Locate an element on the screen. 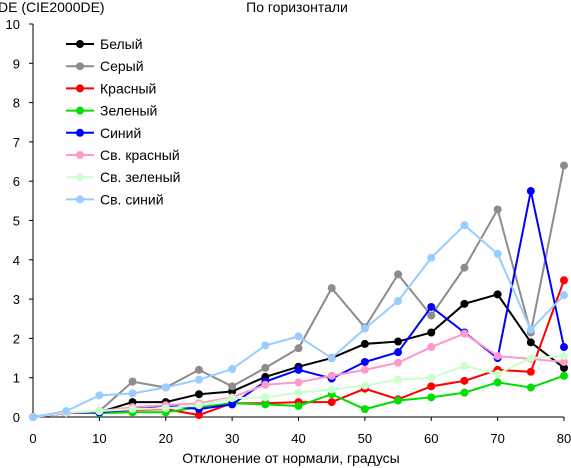 This screenshot has width=571, height=468. legend-item: Белый is located at coordinates (104, 44).